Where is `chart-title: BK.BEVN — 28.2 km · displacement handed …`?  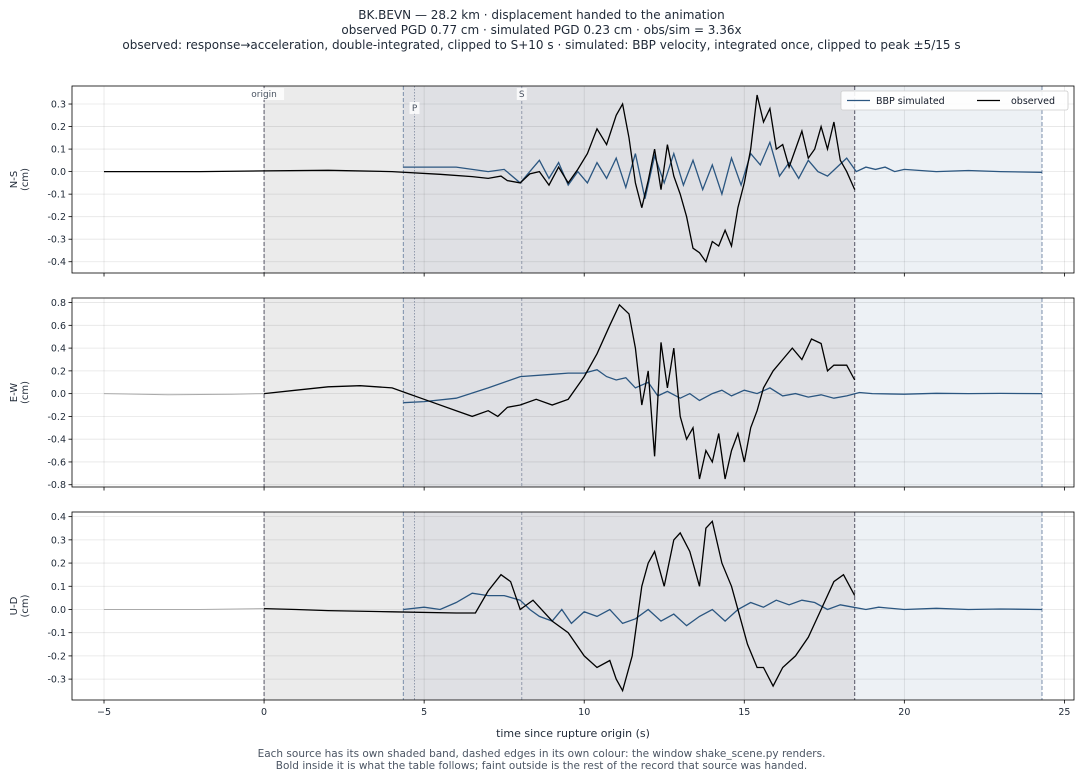
chart-title: BK.BEVN — 28.2 km · displacement handed … is located at coordinates (541, 15).